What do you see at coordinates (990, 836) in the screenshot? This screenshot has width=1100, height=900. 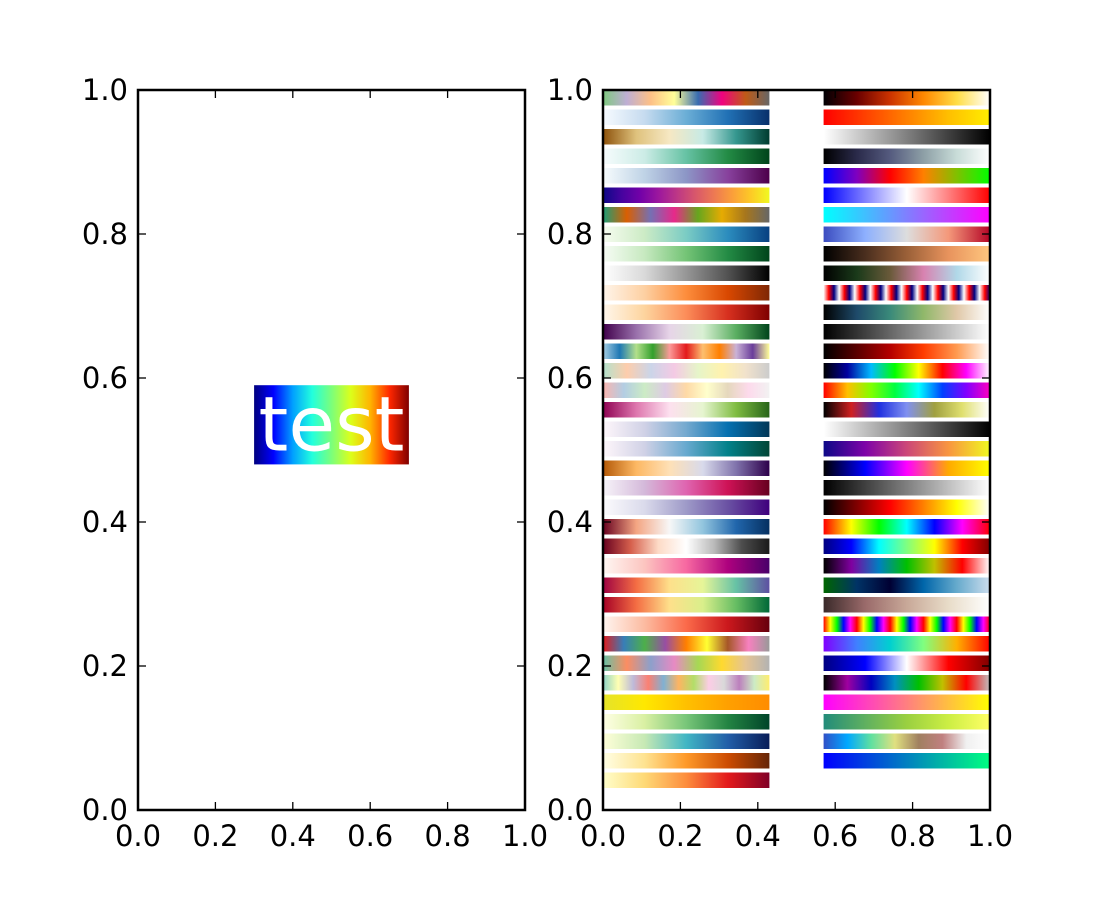 I see `right-xtick-label: 1.0` at bounding box center [990, 836].